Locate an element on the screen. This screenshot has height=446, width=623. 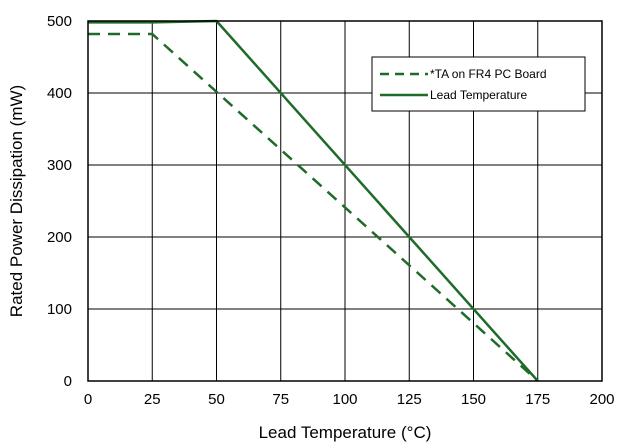
x-tick-label: 200 is located at coordinates (601, 399).